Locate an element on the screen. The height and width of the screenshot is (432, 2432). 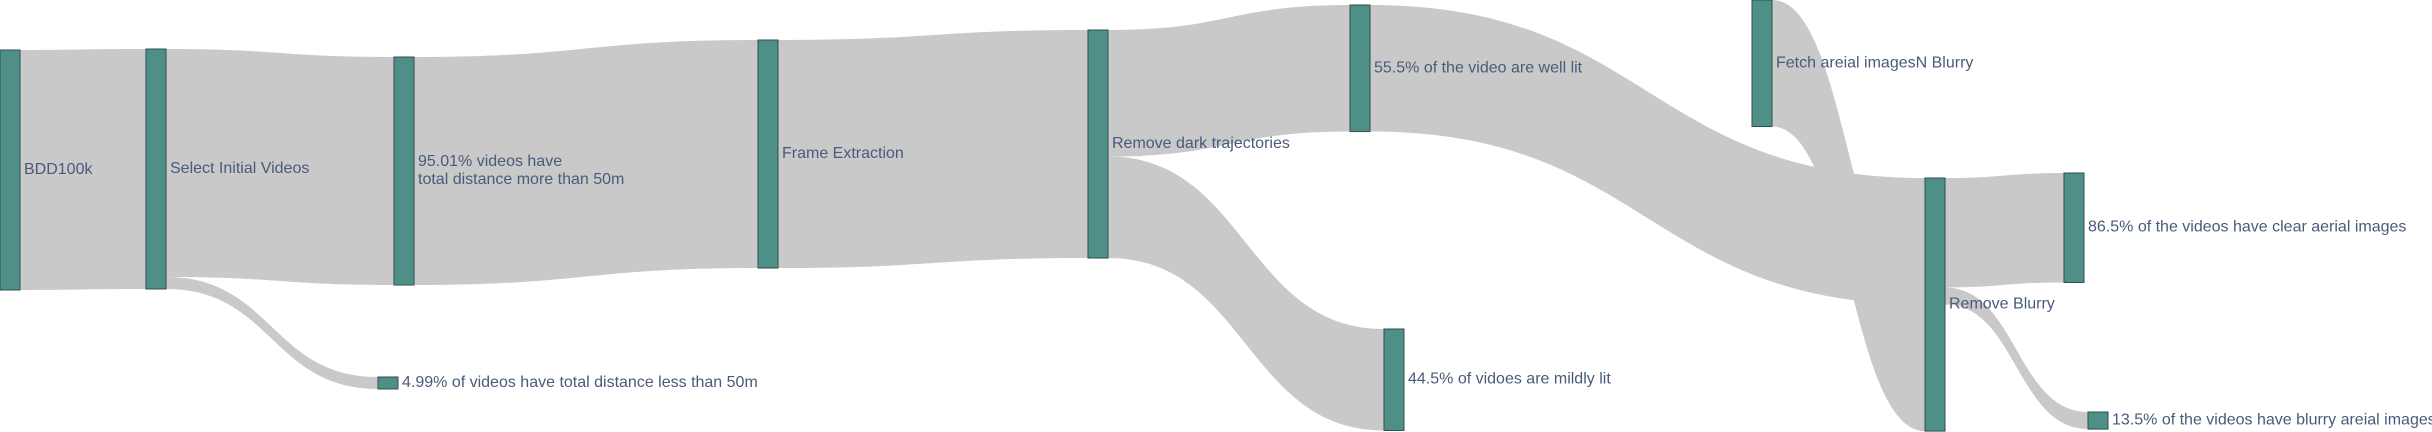
flow-link-frame-to-dark is located at coordinates (933, 149).